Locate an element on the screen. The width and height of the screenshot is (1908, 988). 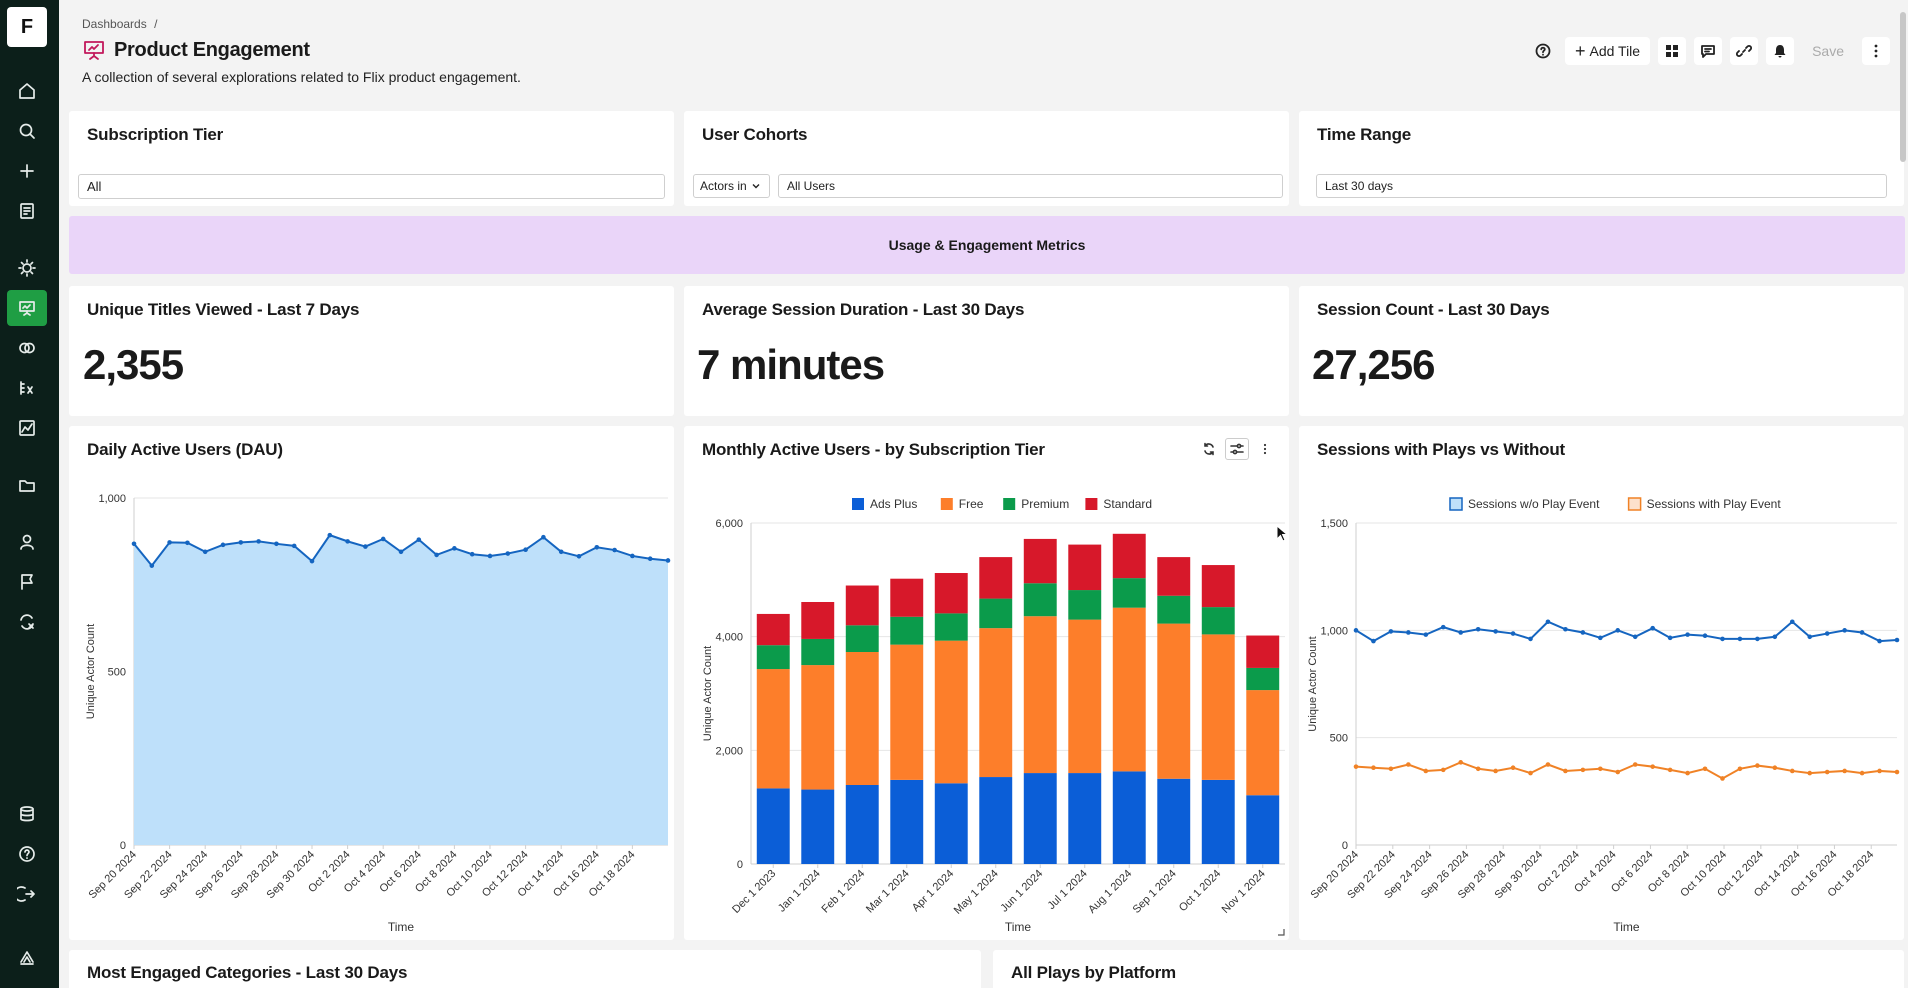
sidebar-item-notebooks is located at coordinates (27, 211).